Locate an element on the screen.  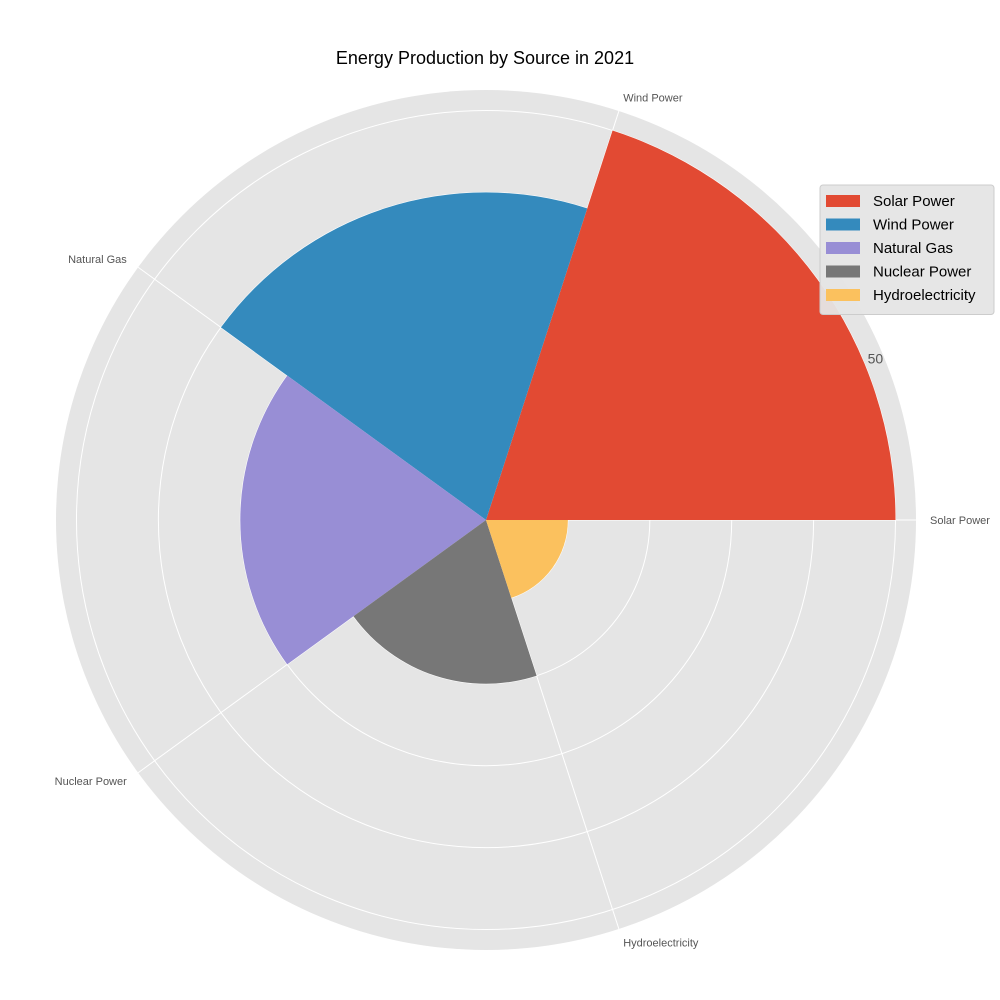
bar-hydroelectricity is located at coordinates (527, 559).